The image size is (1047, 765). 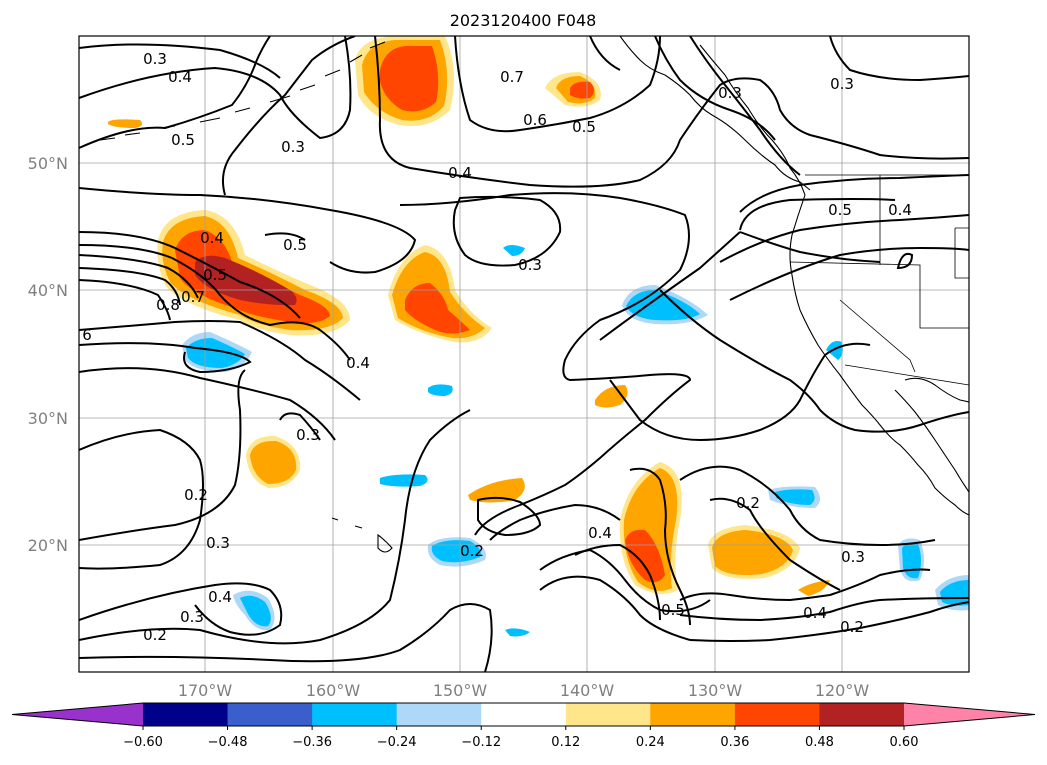 I want to click on coastline-west-us, so click(x=879, y=355).